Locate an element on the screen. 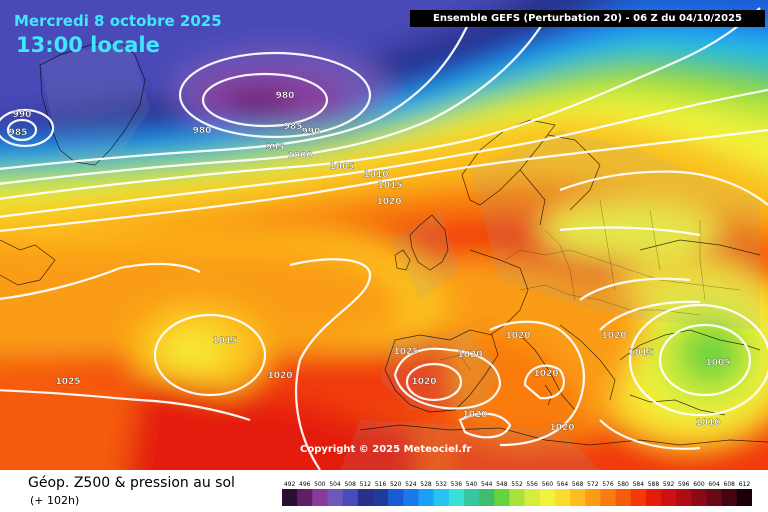 Image resolution: width=768 pixels, height=512 pixels. forecast-date: Mercredi 8 octobre 2025 is located at coordinates (118, 21).